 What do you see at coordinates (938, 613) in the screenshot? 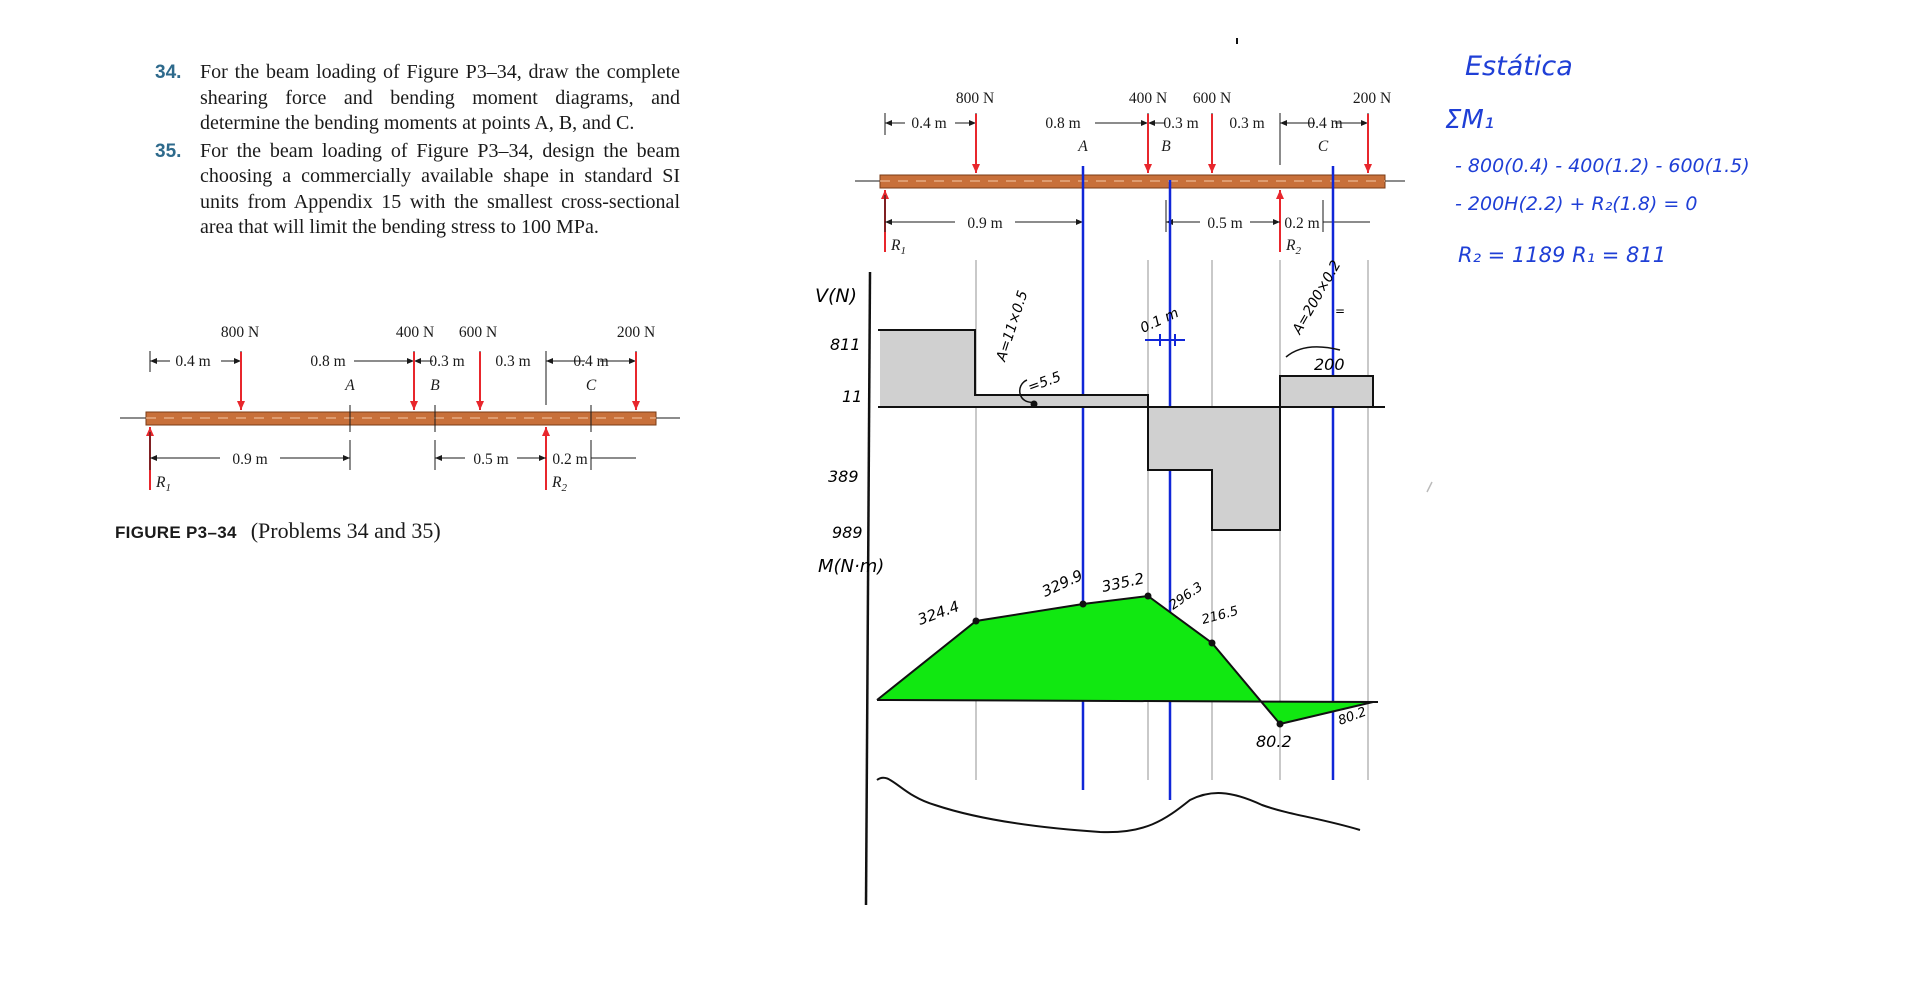
I see `moment-value: 324.4` at bounding box center [938, 613].